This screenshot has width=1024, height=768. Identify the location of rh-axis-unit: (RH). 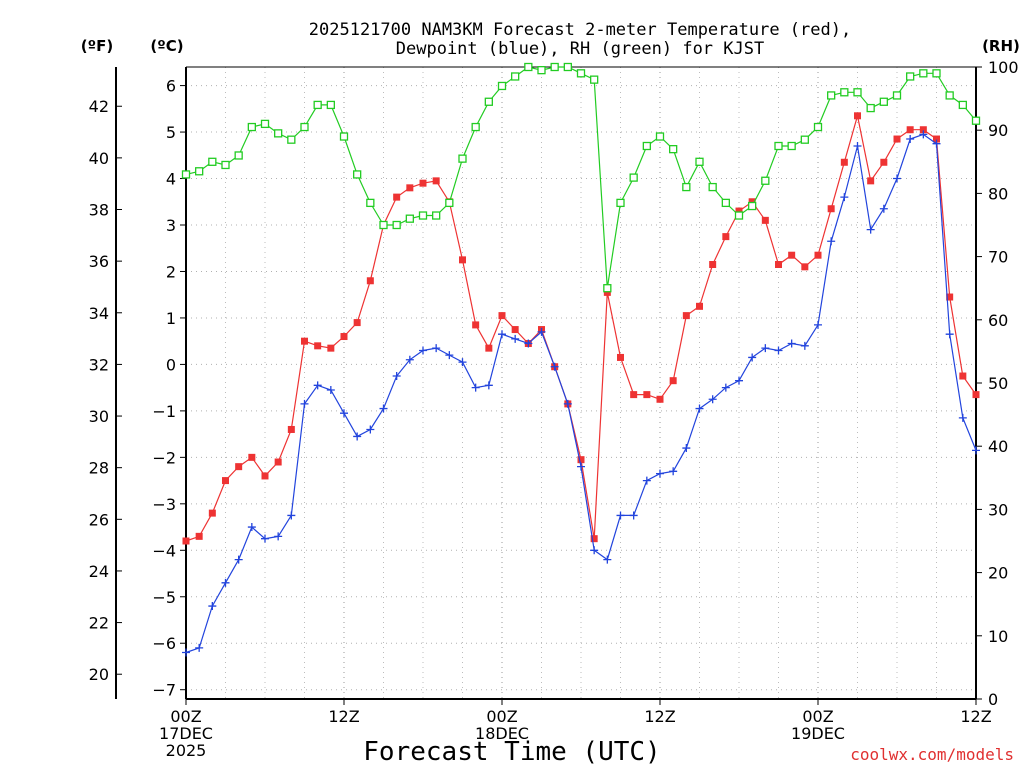
(1001, 46).